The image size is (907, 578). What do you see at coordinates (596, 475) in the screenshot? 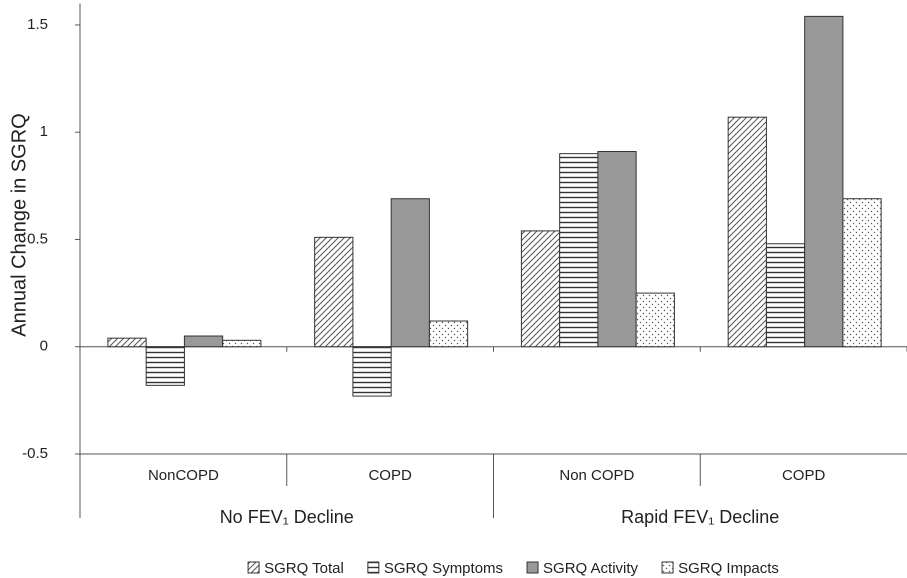
I see `x-tick-label: Non COPD` at bounding box center [596, 475].